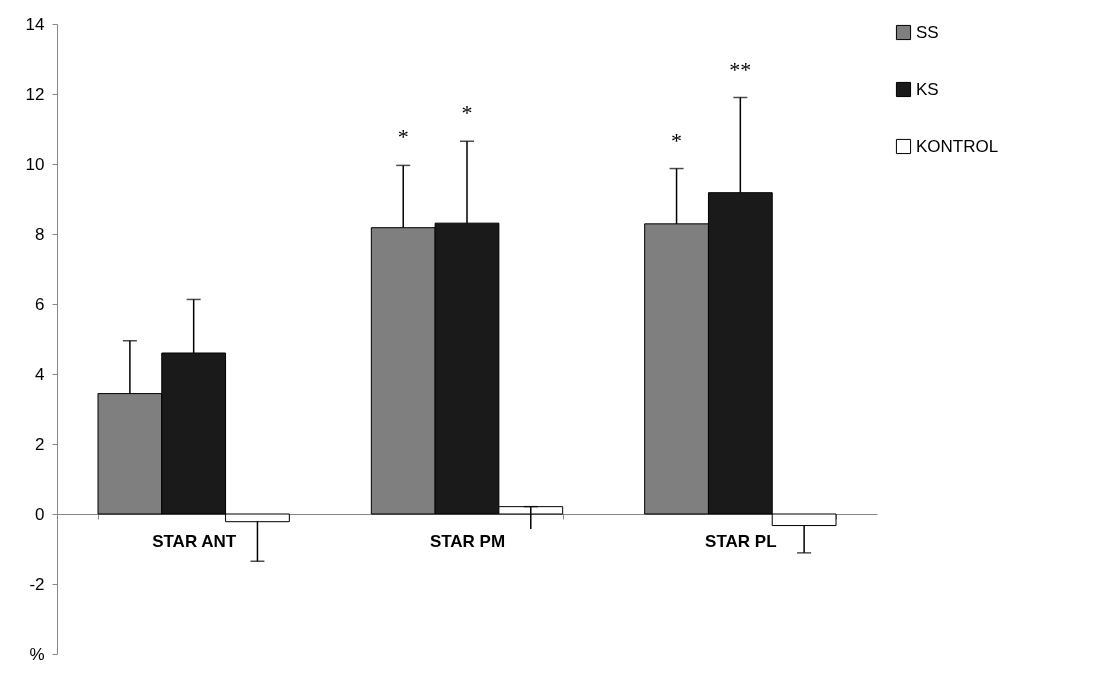 The image size is (1110, 693). What do you see at coordinates (35, 24) in the screenshot?
I see `y-tick-label: 14` at bounding box center [35, 24].